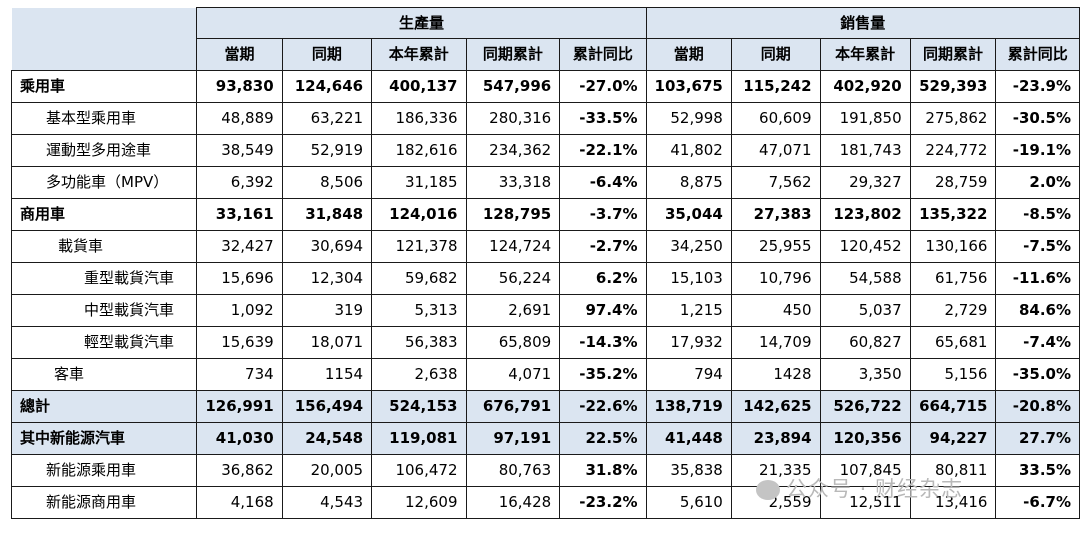  Describe the element at coordinates (545, 39) in the screenshot. I see `group-header-row: 生產量 銷售量` at that location.